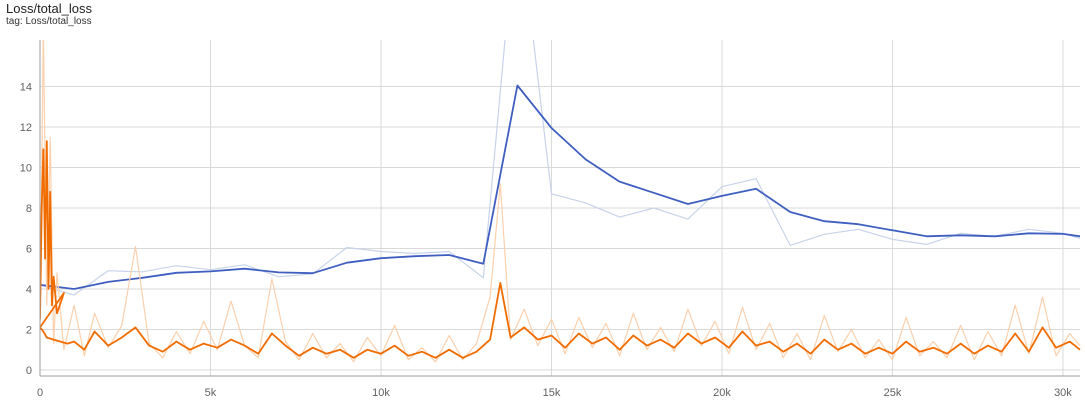 The height and width of the screenshot is (400, 1085). I want to click on y-tick-label: 6, so click(29, 249).